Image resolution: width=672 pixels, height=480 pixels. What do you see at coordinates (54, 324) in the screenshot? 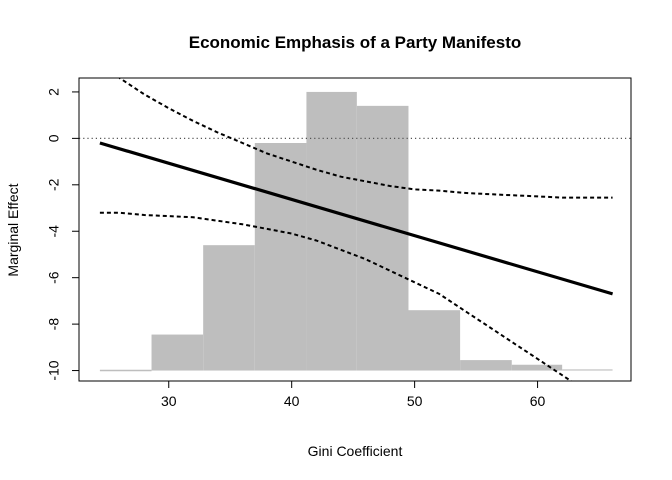
I see `y-tick-label: -8` at bounding box center [54, 324].